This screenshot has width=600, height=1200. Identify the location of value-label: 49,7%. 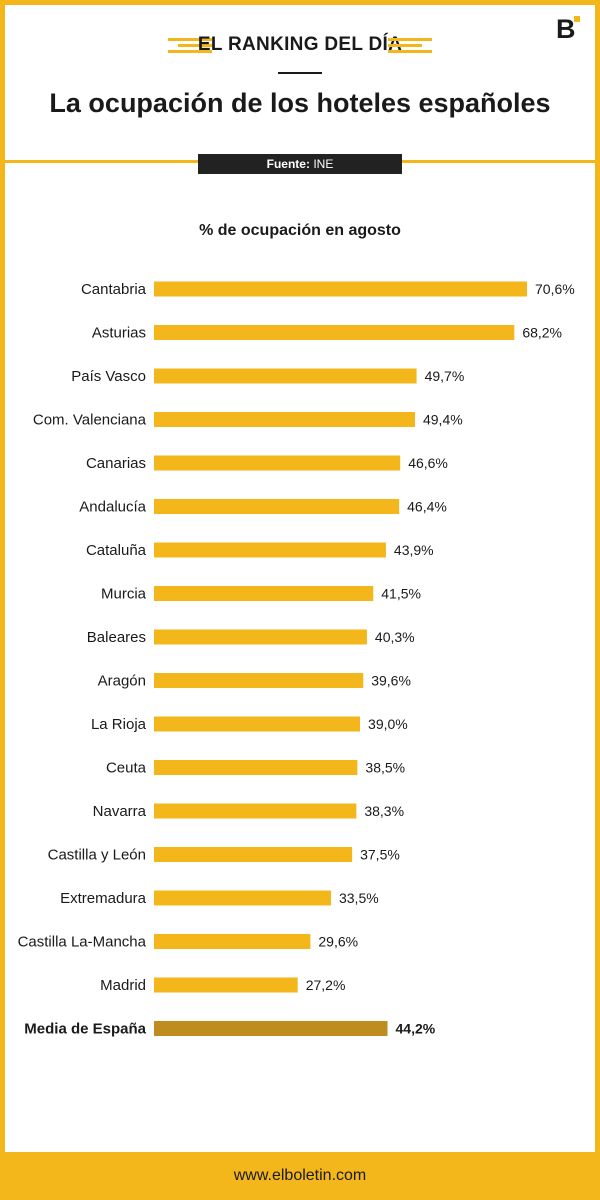
(445, 376).